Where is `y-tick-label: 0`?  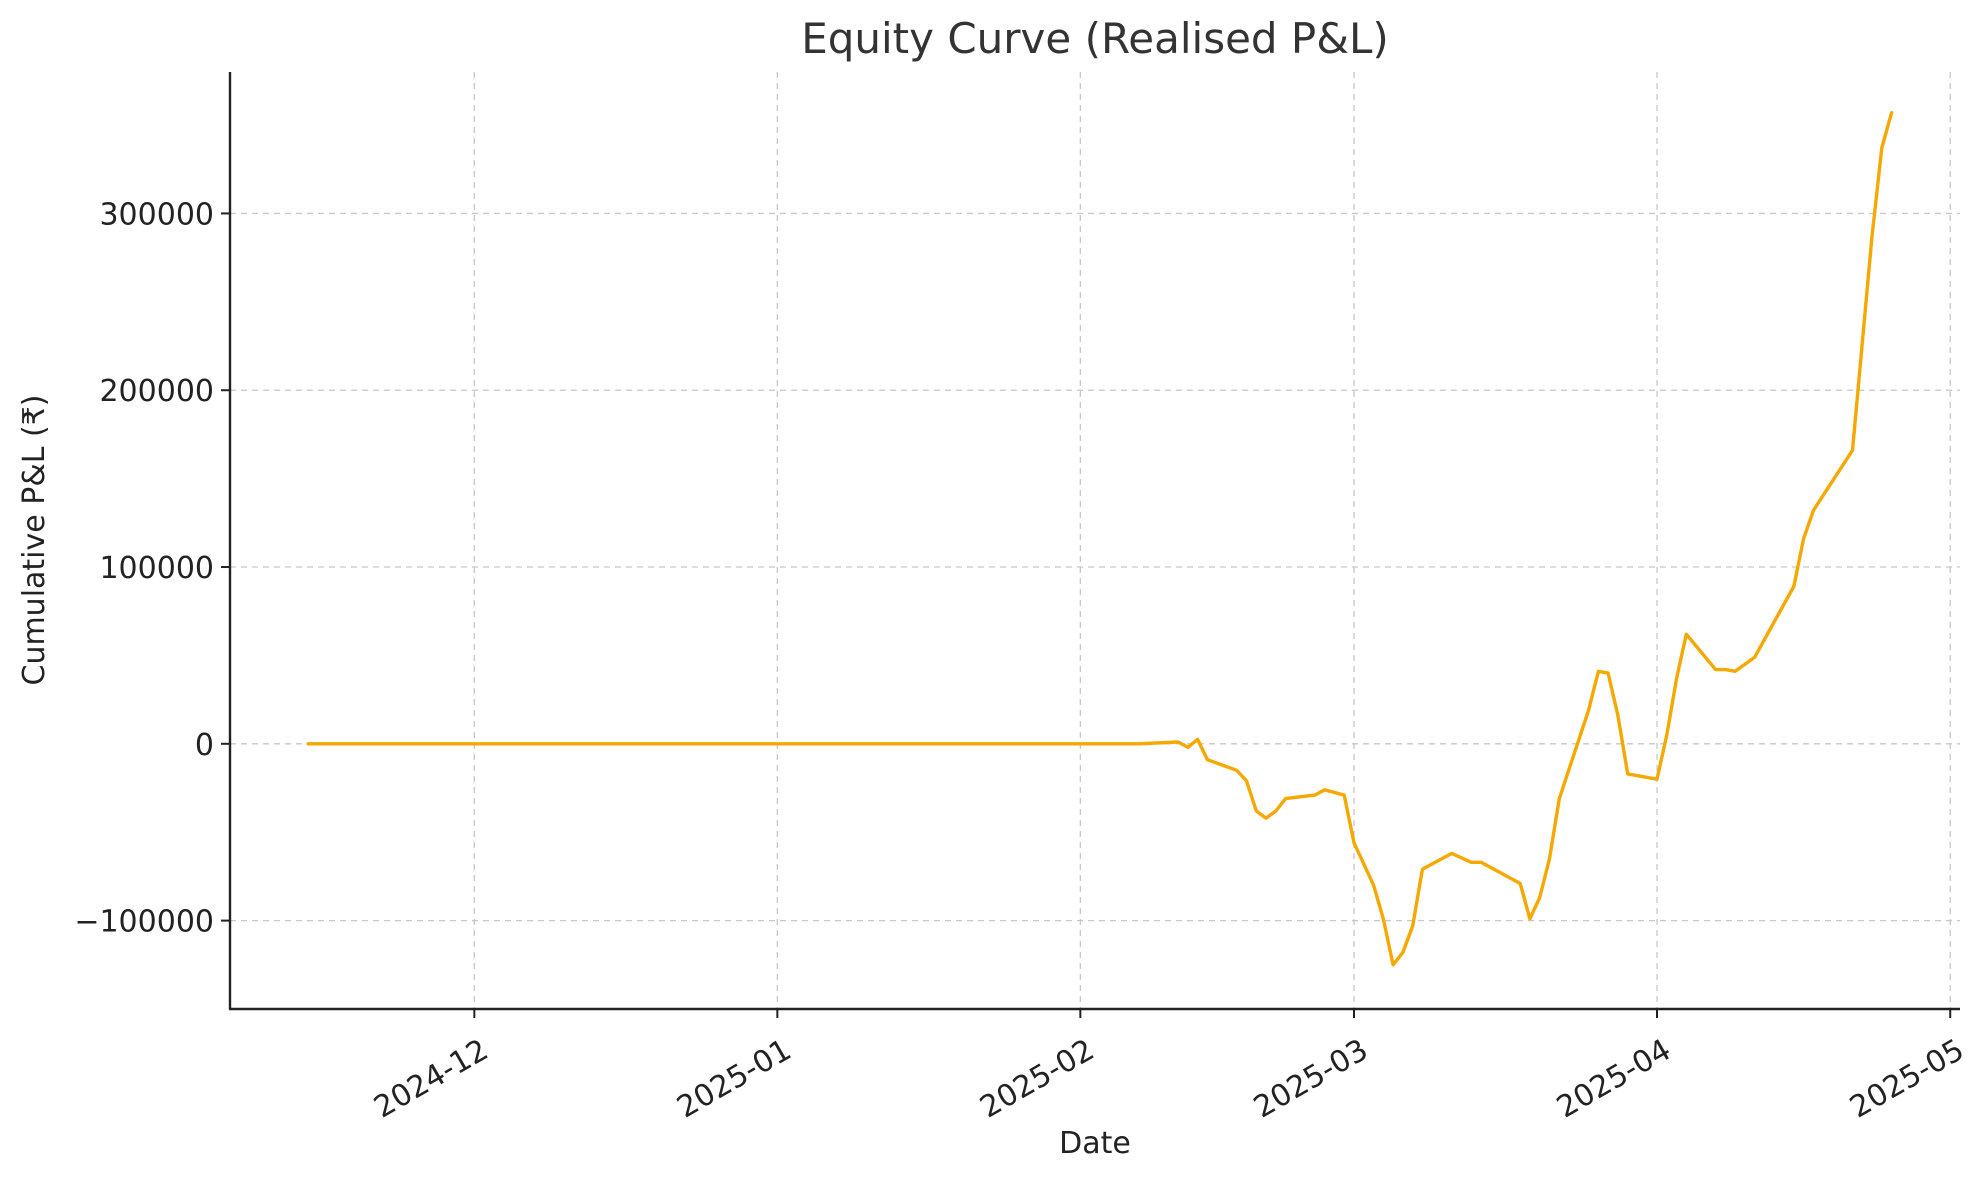
y-tick-label: 0 is located at coordinates (204, 745).